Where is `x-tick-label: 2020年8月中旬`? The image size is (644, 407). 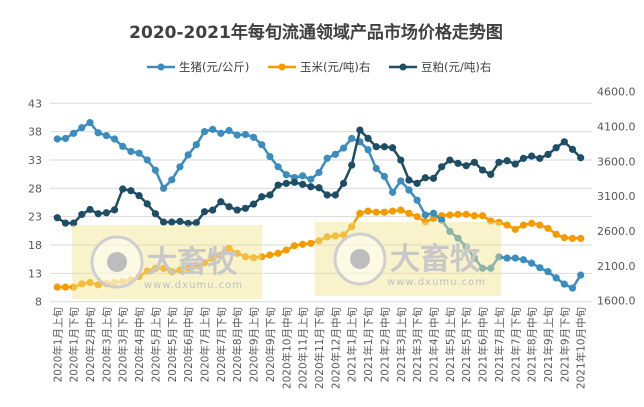
x-tick-label: 2020年8月中旬 is located at coordinates (237, 344).